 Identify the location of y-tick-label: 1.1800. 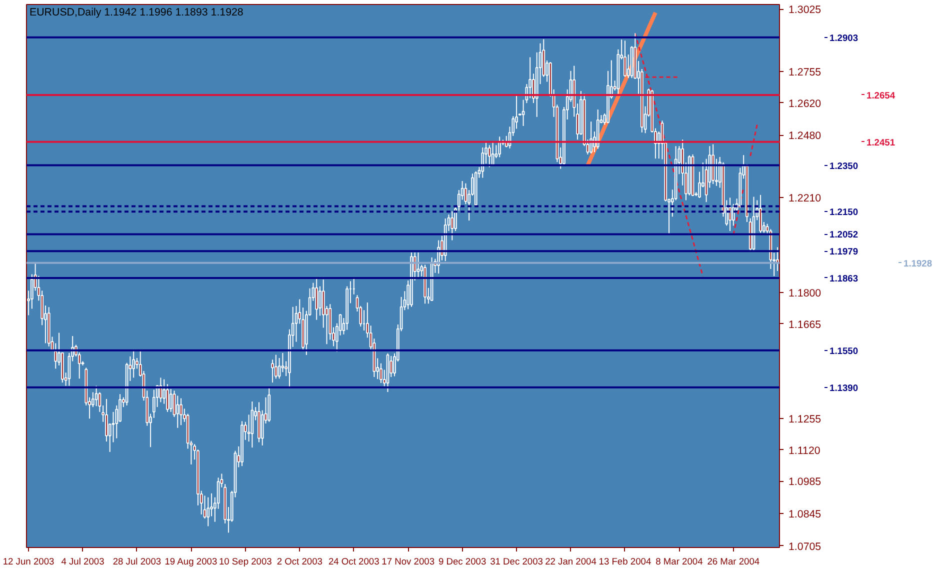
(805, 294).